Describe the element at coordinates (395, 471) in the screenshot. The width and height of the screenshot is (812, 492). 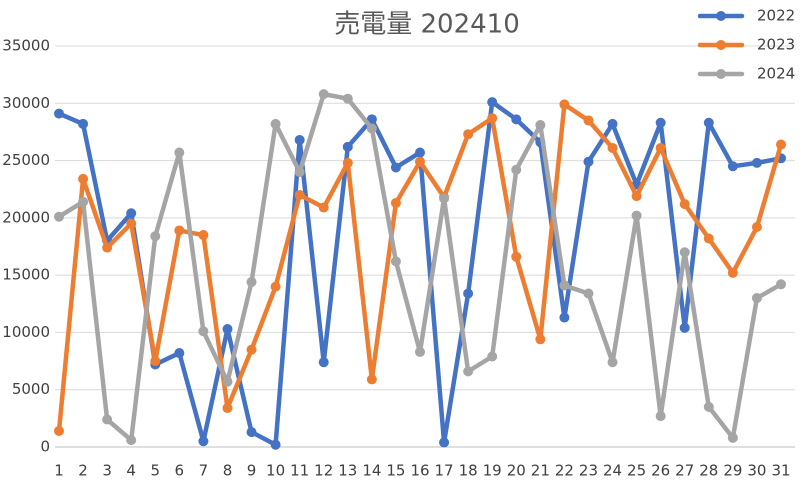
I see `x-tick-label: 15` at that location.